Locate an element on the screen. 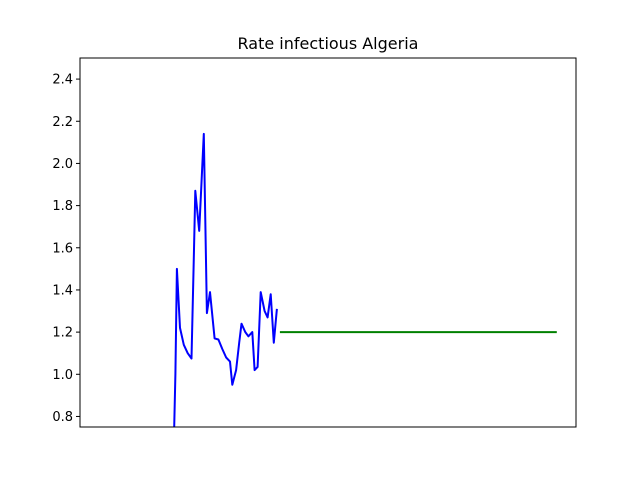 This screenshot has height=480, width=640. series-line-observed is located at coordinates (225, 279).